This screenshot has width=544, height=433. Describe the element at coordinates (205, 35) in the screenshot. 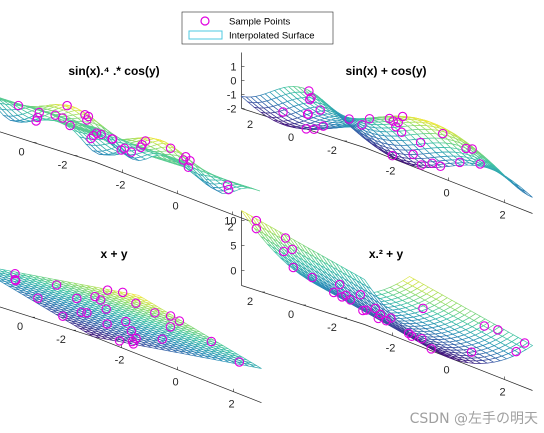

I see `legend-marker-interpolated-surface` at that location.